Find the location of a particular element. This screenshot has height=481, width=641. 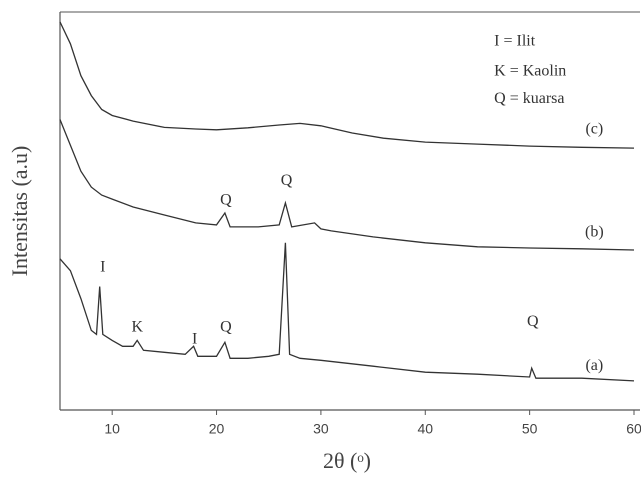

annotation: (a) is located at coordinates (594, 365).